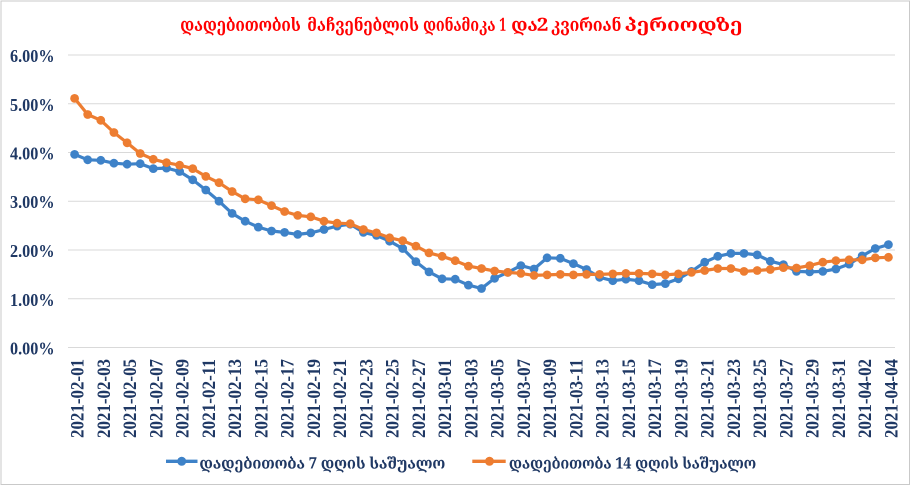 Image resolution: width=911 pixels, height=491 pixels. What do you see at coordinates (32, 349) in the screenshot?
I see `svg-text: 0.00%` at bounding box center [32, 349].